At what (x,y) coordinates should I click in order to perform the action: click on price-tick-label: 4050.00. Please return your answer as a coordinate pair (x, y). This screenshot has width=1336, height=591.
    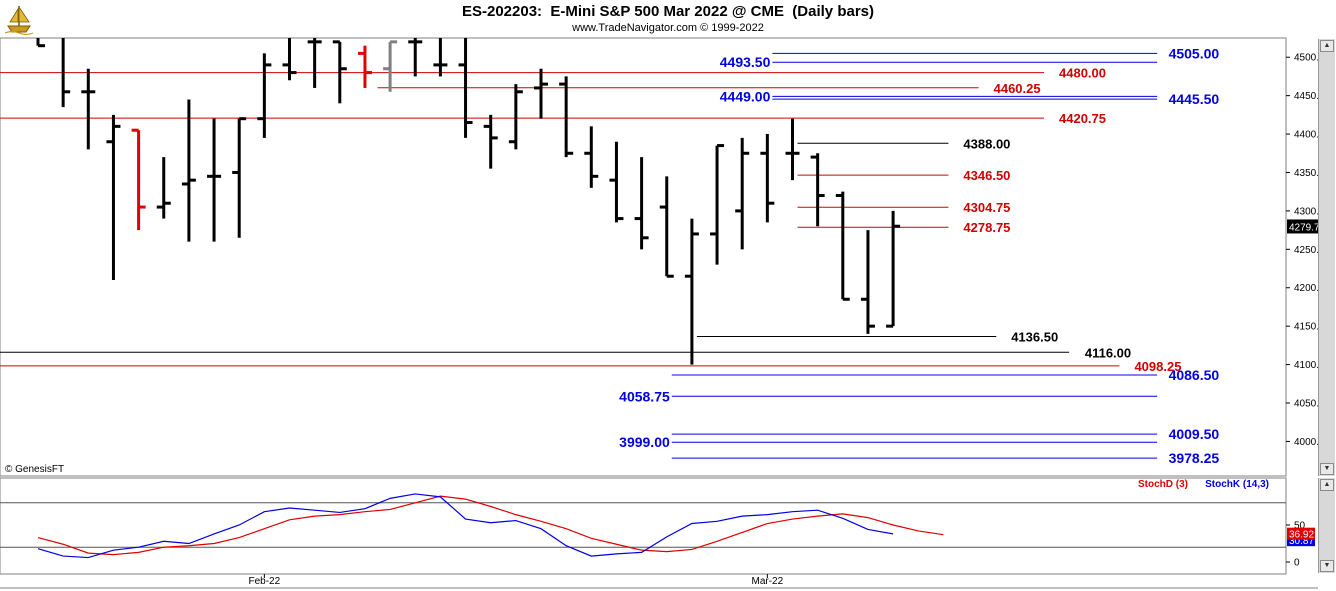
    Looking at the image, I should click on (1312, 404).